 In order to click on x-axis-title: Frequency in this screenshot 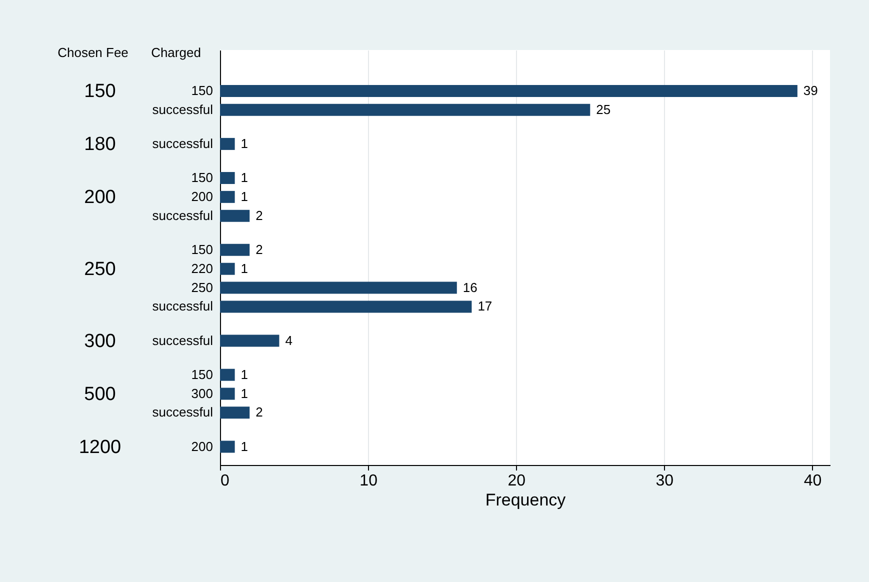, I will do `click(525, 500)`.